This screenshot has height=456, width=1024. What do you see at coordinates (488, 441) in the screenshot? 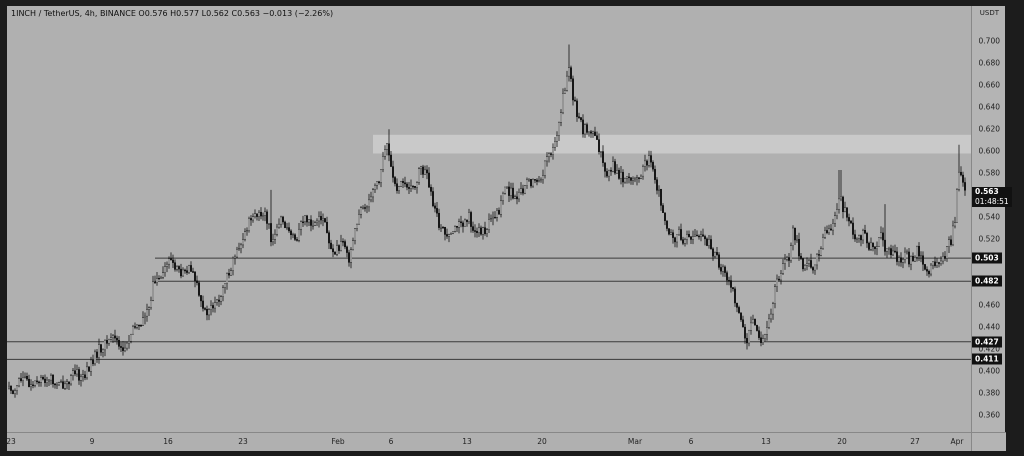
I see `time-axis: 23 9 16 23 Feb 6 13 20 Mar 6 13 20 27 Apr` at bounding box center [488, 441].